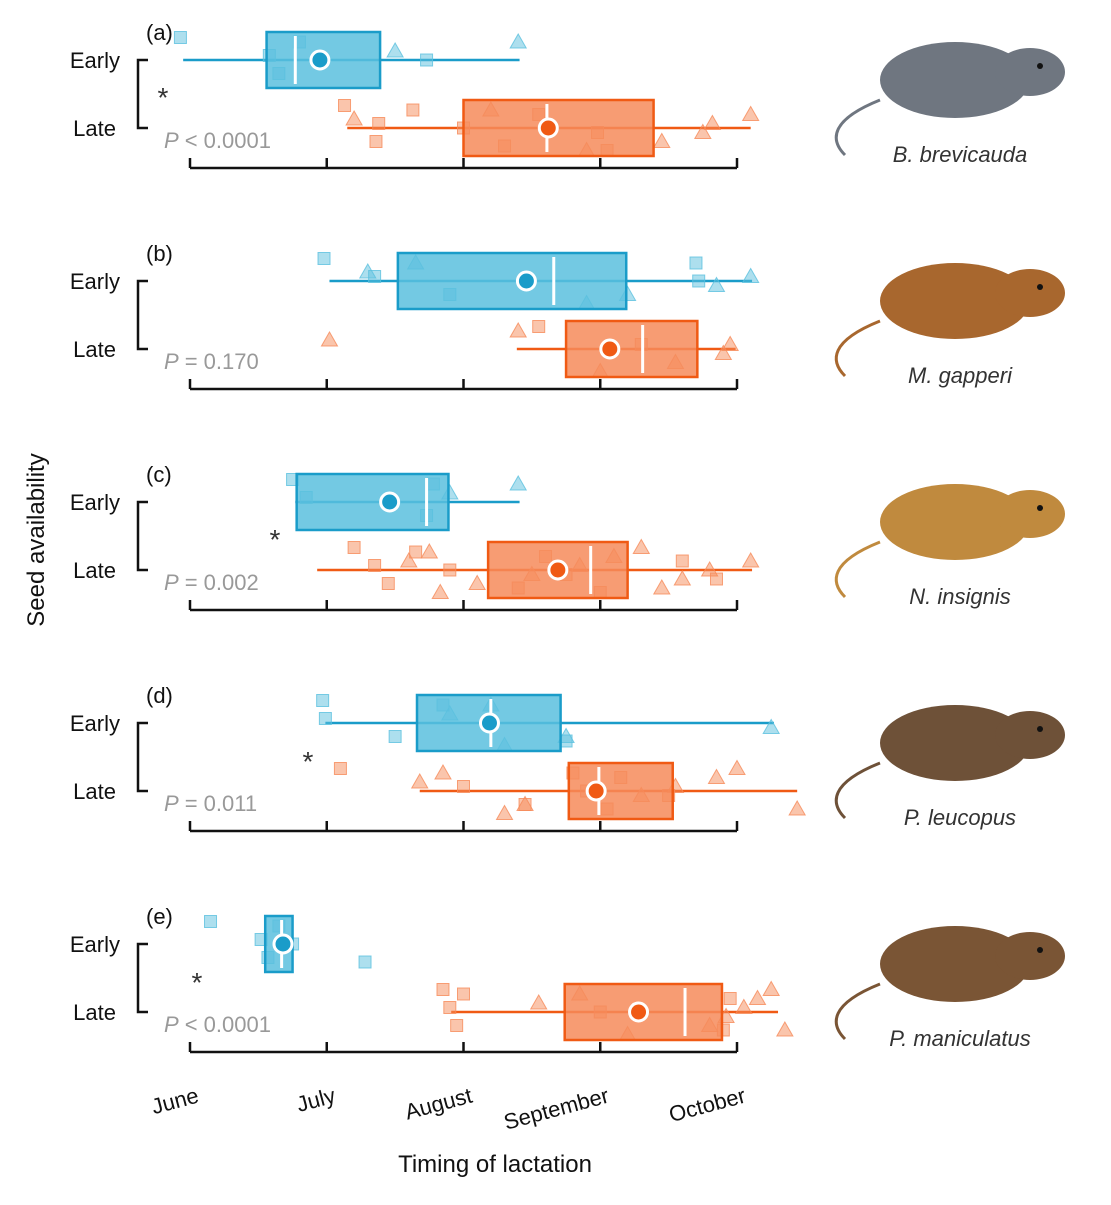 Image resolution: width=1111 pixels, height=1205 pixels. Describe the element at coordinates (316, 1100) in the screenshot. I see `x-tick-label: July` at that location.